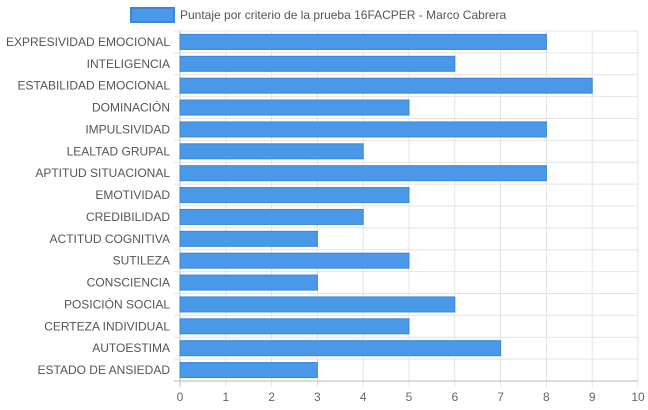  What do you see at coordinates (592, 397) in the screenshot?
I see `x-tick-label: 9` at bounding box center [592, 397].